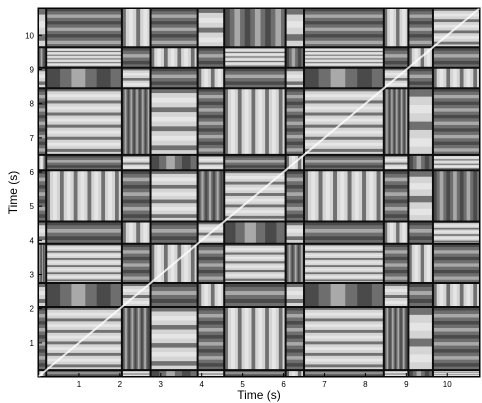  What do you see at coordinates (32, 240) in the screenshot?
I see `y-tick-label: 4` at bounding box center [32, 240].